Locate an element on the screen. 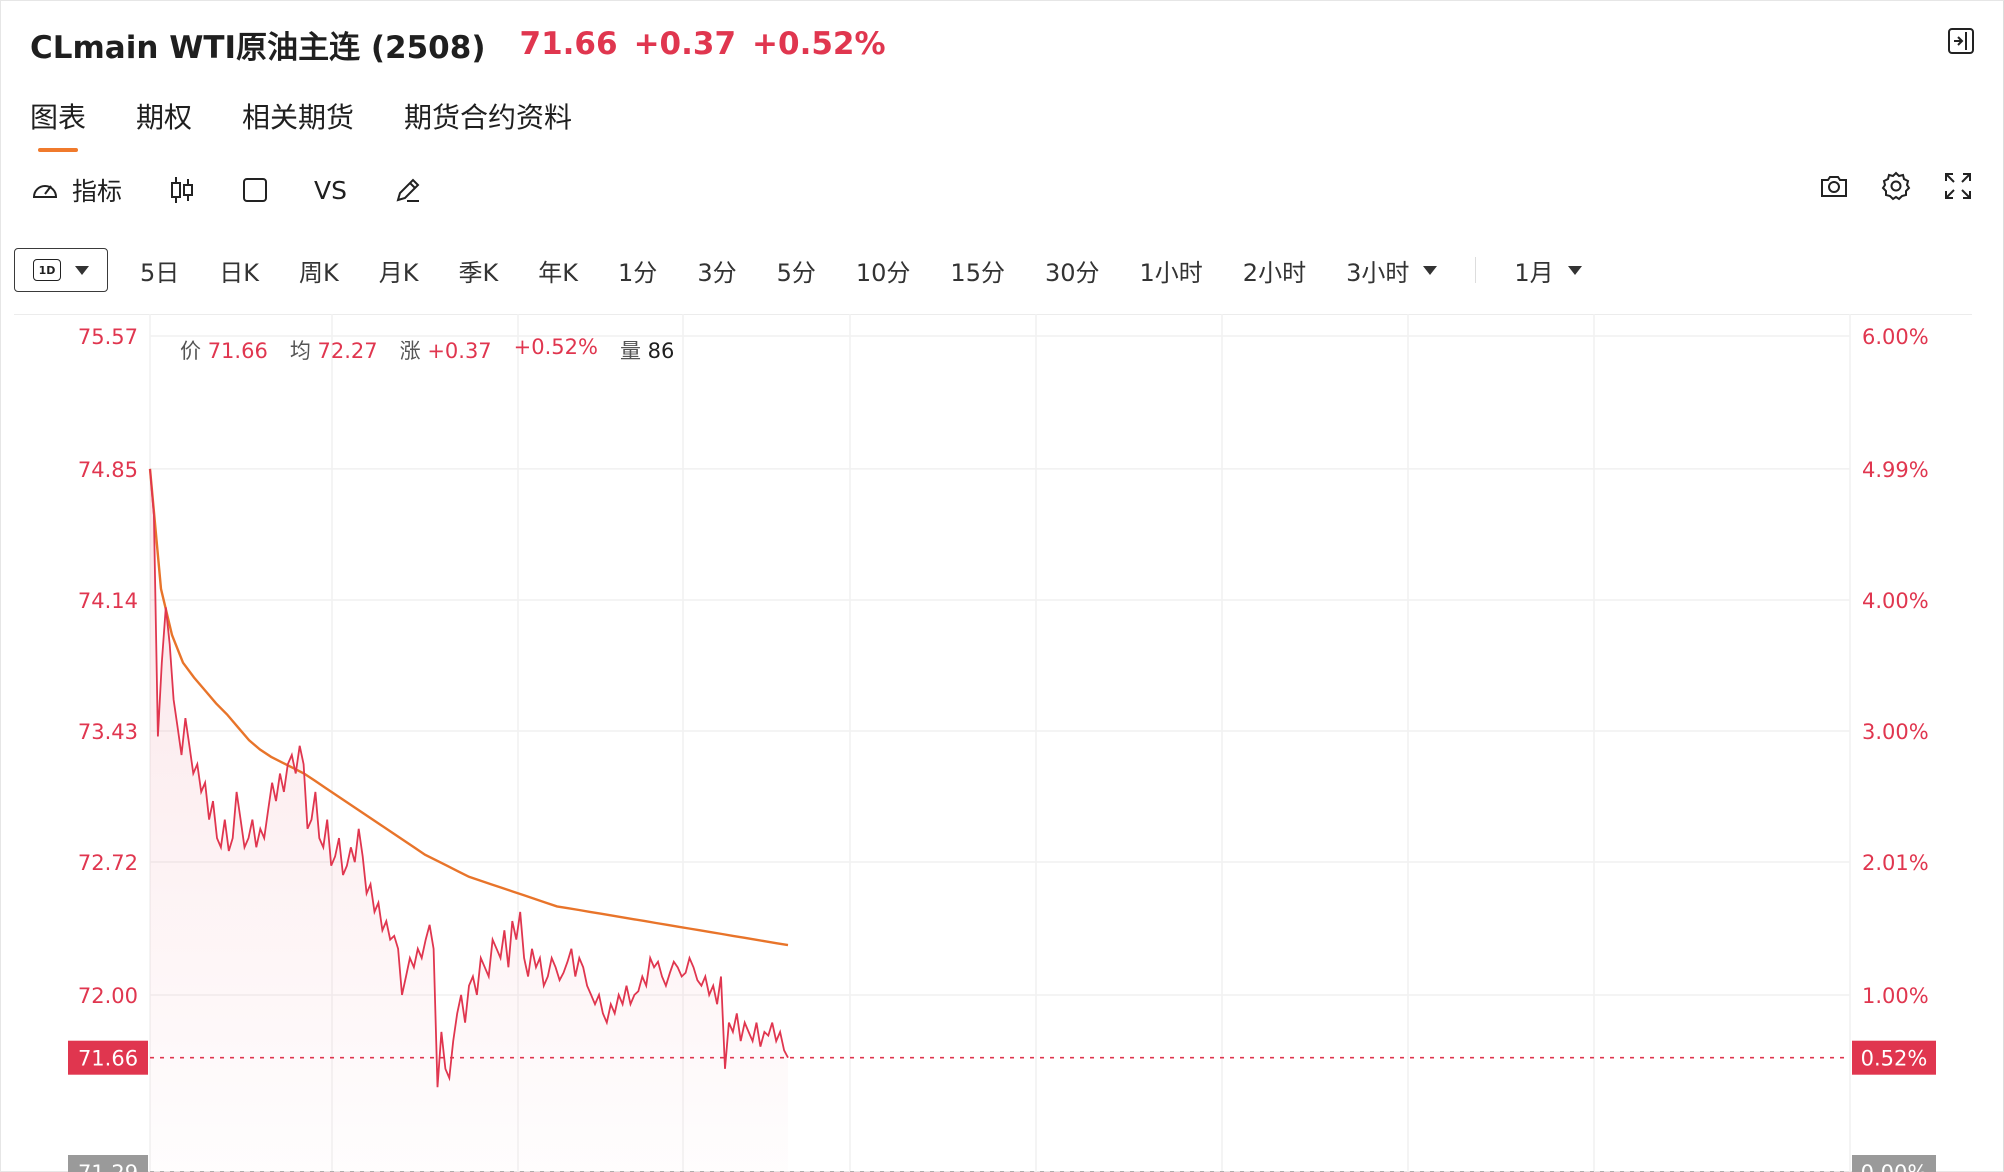 The height and width of the screenshot is (1172, 2004). square-icon is located at coordinates (255, 190).